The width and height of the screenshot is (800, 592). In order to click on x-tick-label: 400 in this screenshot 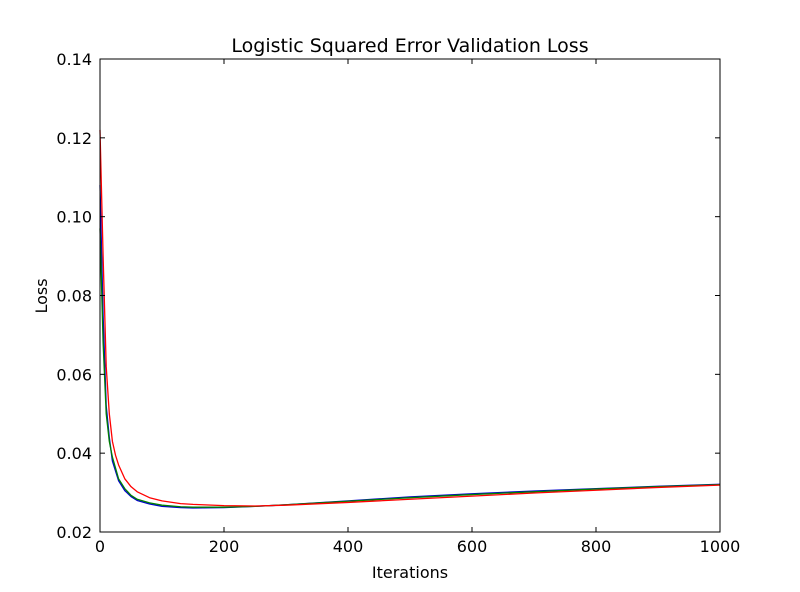, I will do `click(348, 546)`.